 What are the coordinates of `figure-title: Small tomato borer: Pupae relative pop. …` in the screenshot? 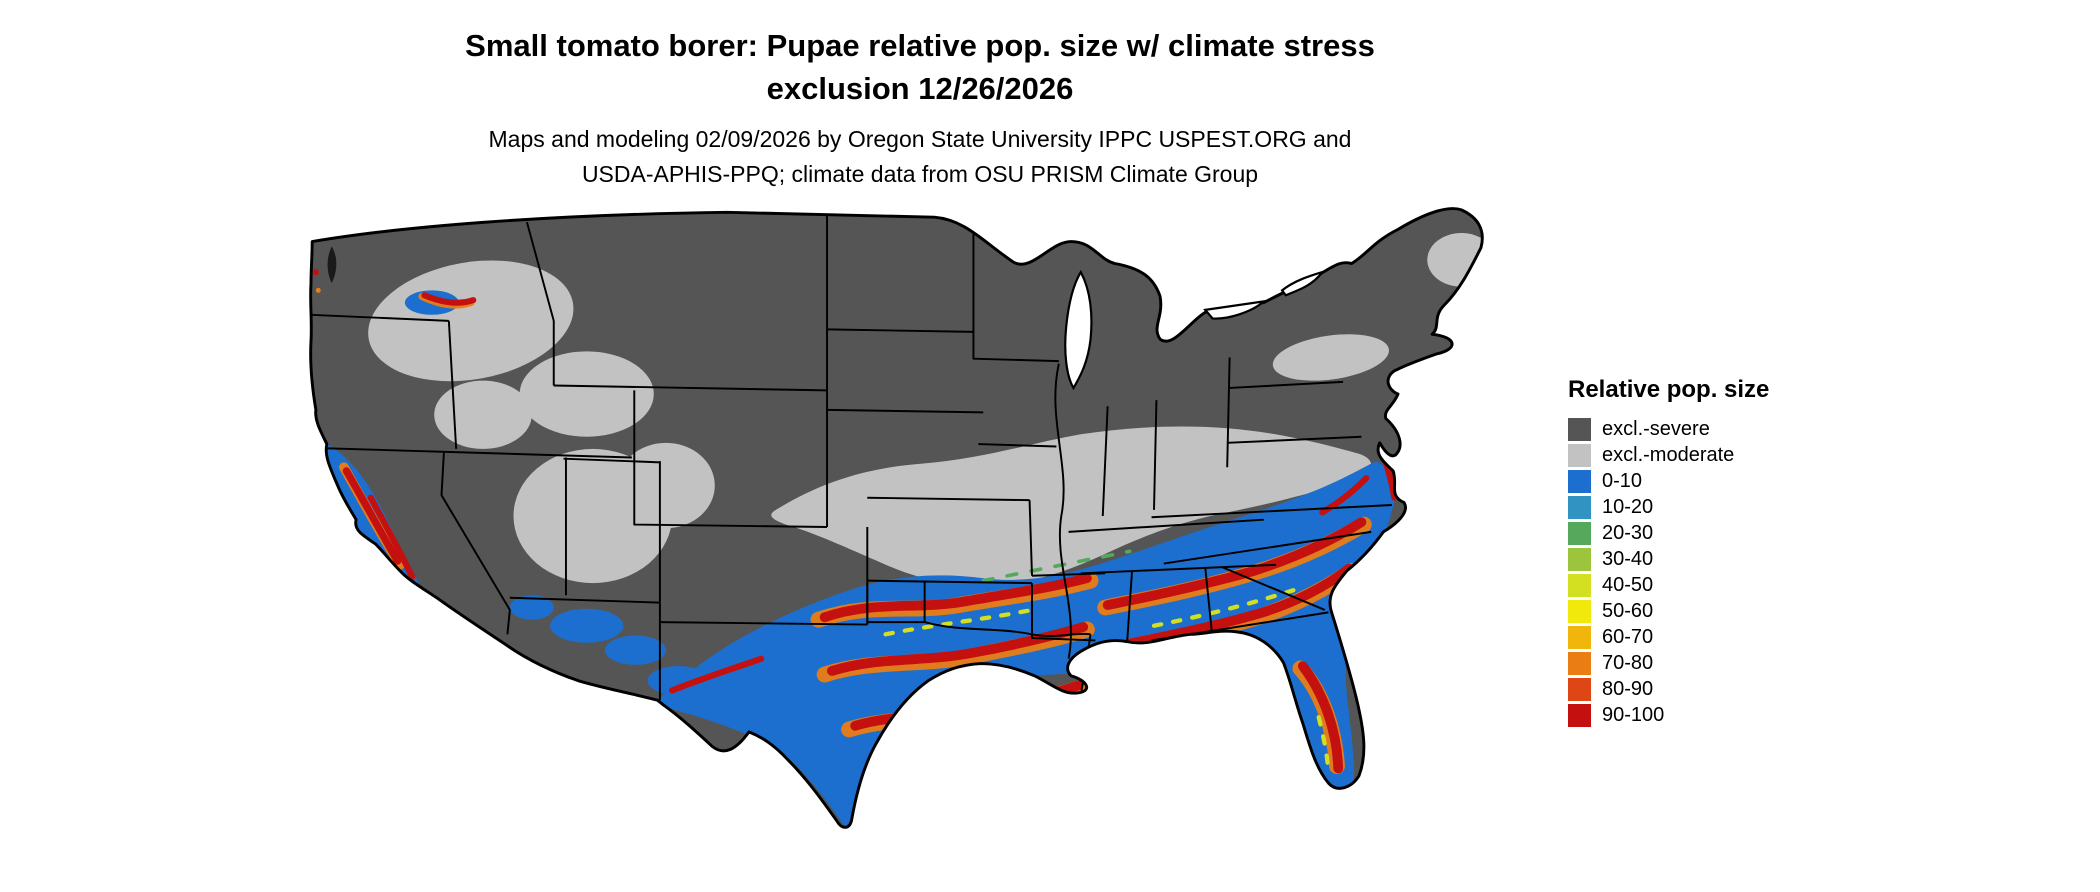 It's located at (920, 67).